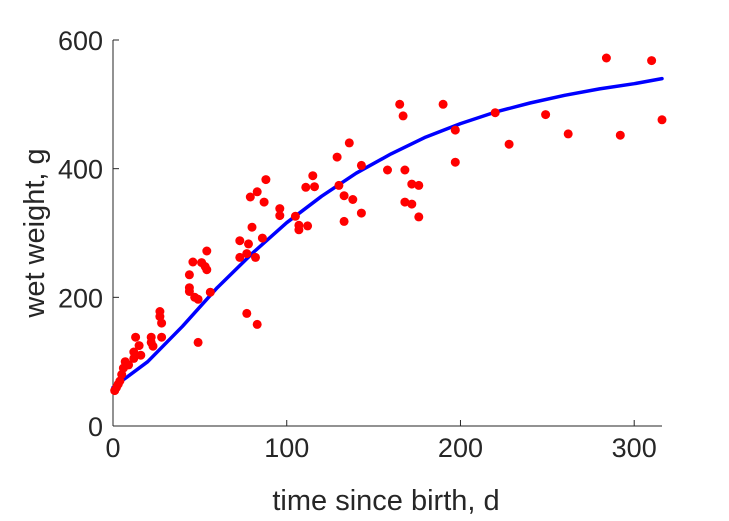 The height and width of the screenshot is (521, 729). I want to click on y-axis-label: wet weight, g, so click(35, 233).